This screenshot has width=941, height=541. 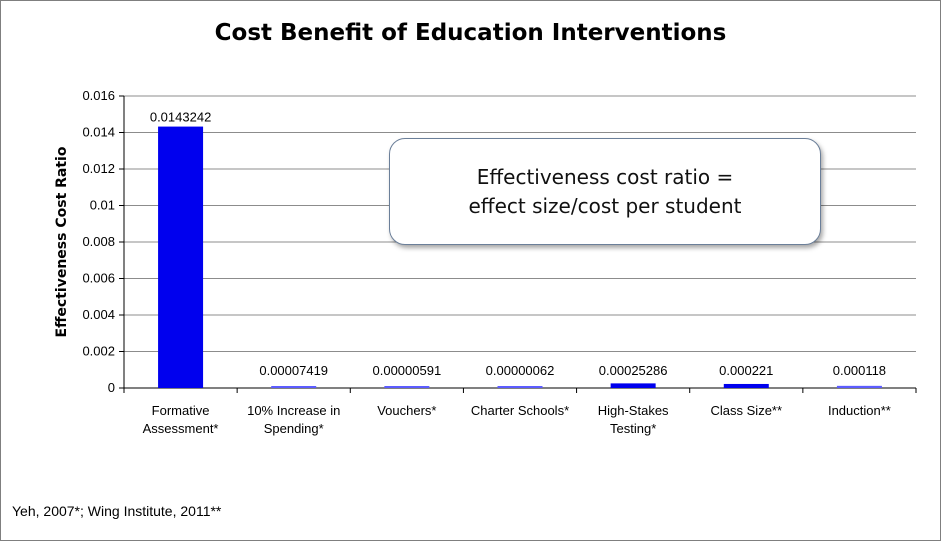 What do you see at coordinates (117, 511) in the screenshot?
I see `source-footnote: Yeh, 2007*; Wing Institute, 2011**` at bounding box center [117, 511].